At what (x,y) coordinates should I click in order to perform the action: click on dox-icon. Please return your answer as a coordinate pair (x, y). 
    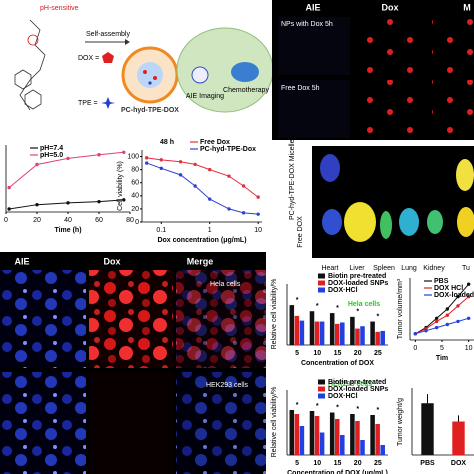
    Looking at the image, I should click on (108, 57).